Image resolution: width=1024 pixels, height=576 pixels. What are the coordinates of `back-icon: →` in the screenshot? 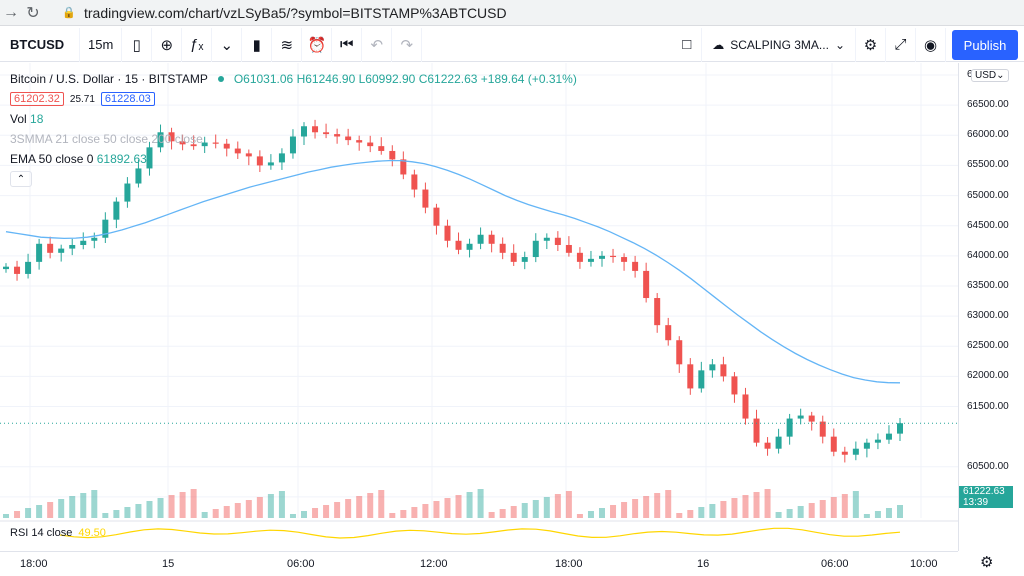 It's located at (11, 12).